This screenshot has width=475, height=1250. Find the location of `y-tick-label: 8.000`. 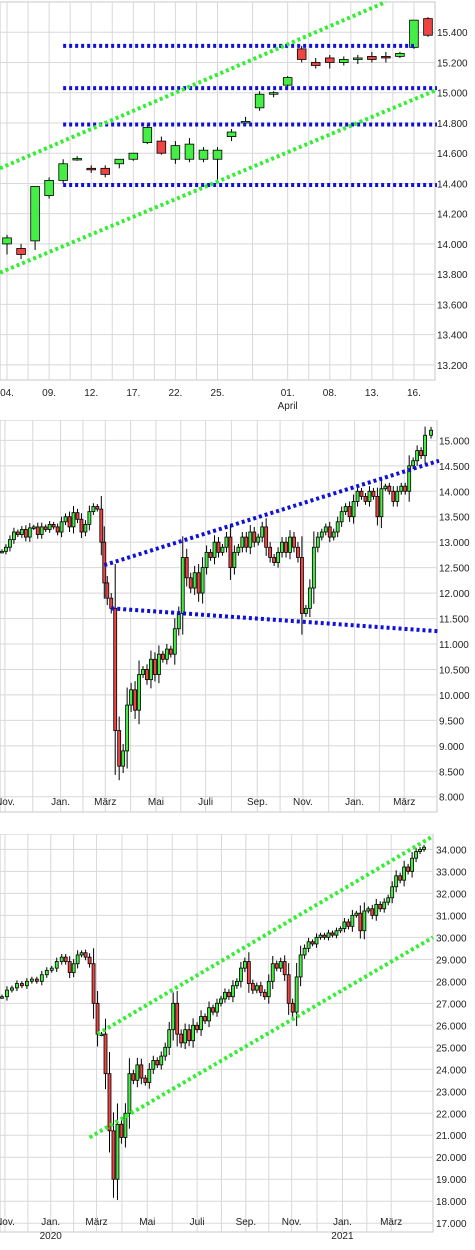

y-tick-label: 8.000 is located at coordinates (451, 798).